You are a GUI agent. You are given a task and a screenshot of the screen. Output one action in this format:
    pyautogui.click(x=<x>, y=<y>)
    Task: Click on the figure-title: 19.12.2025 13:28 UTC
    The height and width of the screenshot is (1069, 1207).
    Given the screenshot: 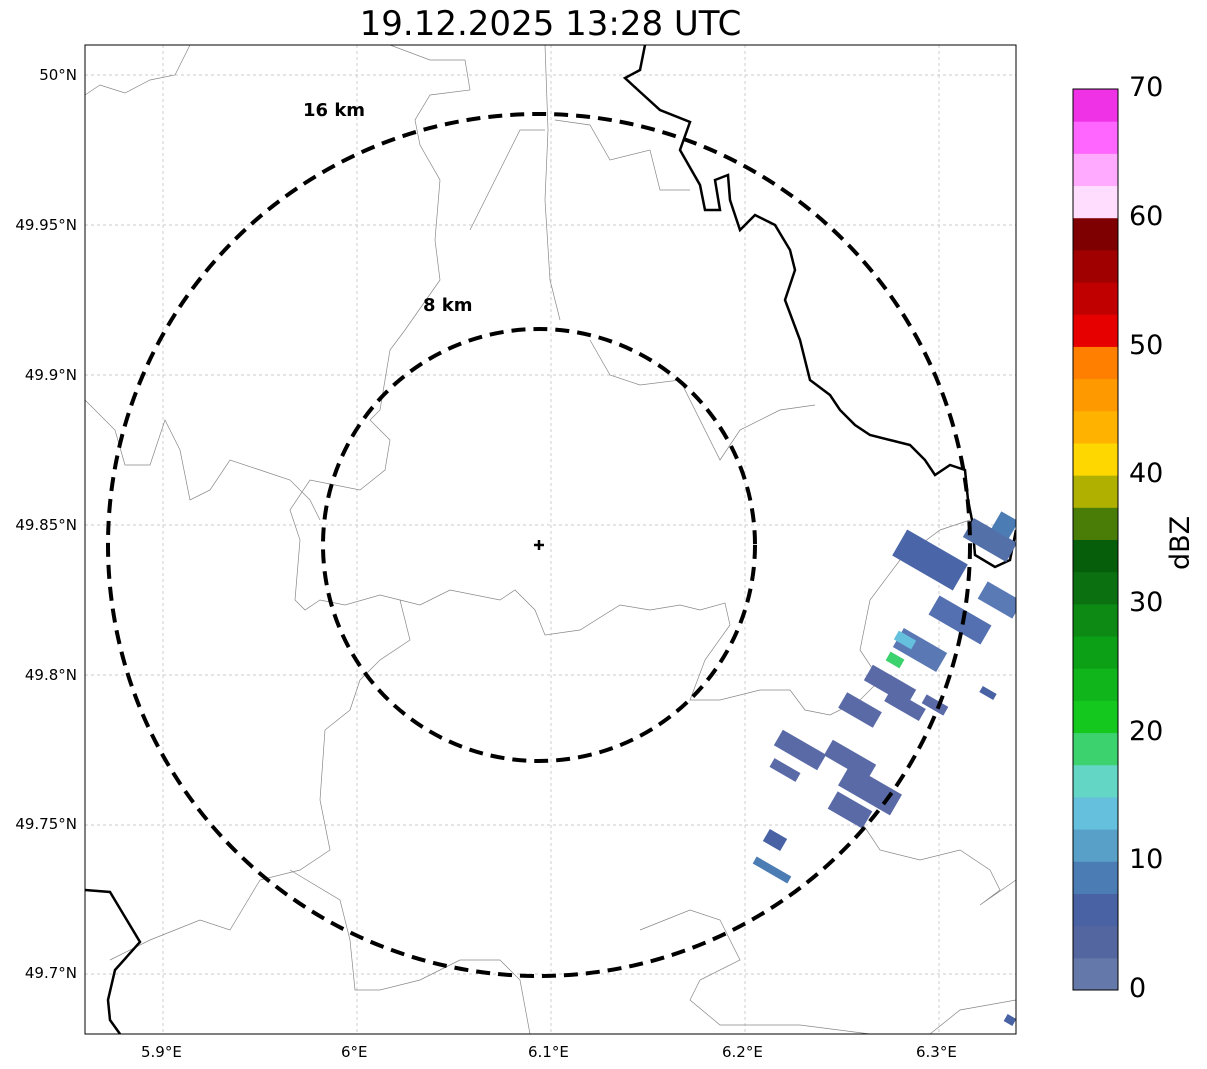 What is the action you would take?
    pyautogui.click(x=550, y=24)
    